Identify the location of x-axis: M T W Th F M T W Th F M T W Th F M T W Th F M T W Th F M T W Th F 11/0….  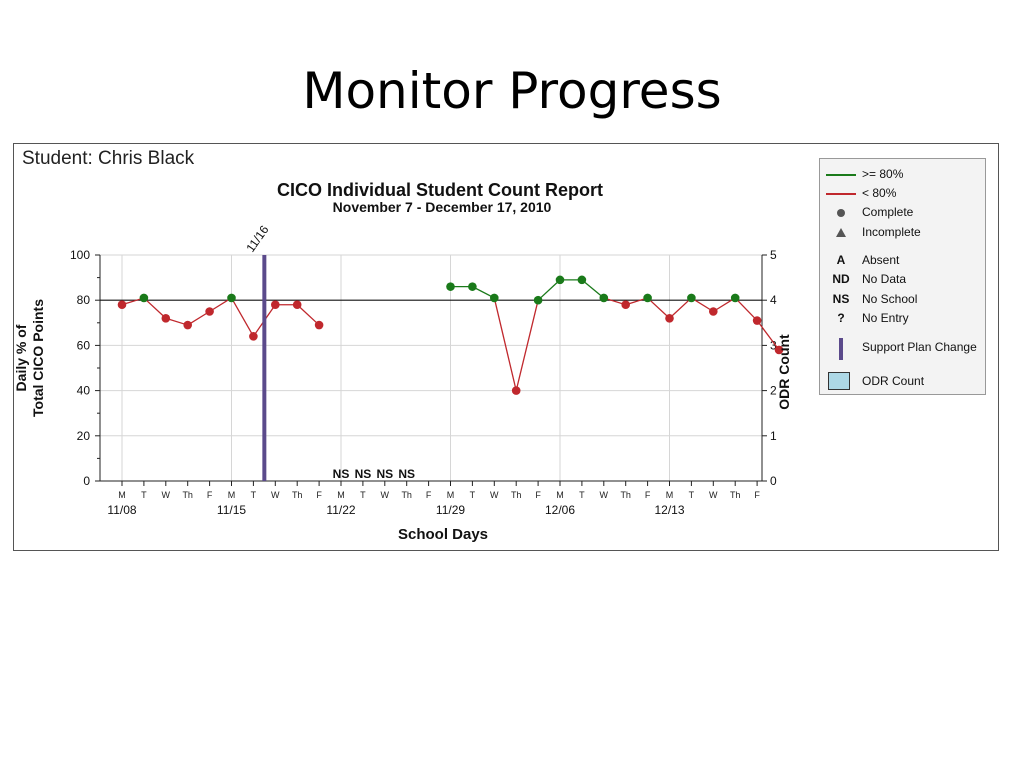
(433, 499).